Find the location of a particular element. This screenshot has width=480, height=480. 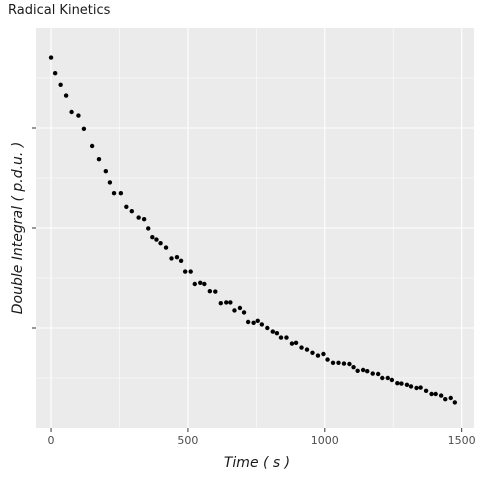

y-axis-ticks is located at coordinates (34, 228).